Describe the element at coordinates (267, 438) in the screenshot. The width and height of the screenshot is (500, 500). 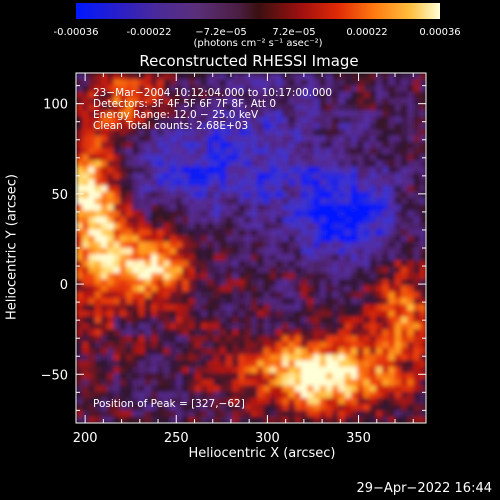
I see `x-tick-label: 300` at that location.